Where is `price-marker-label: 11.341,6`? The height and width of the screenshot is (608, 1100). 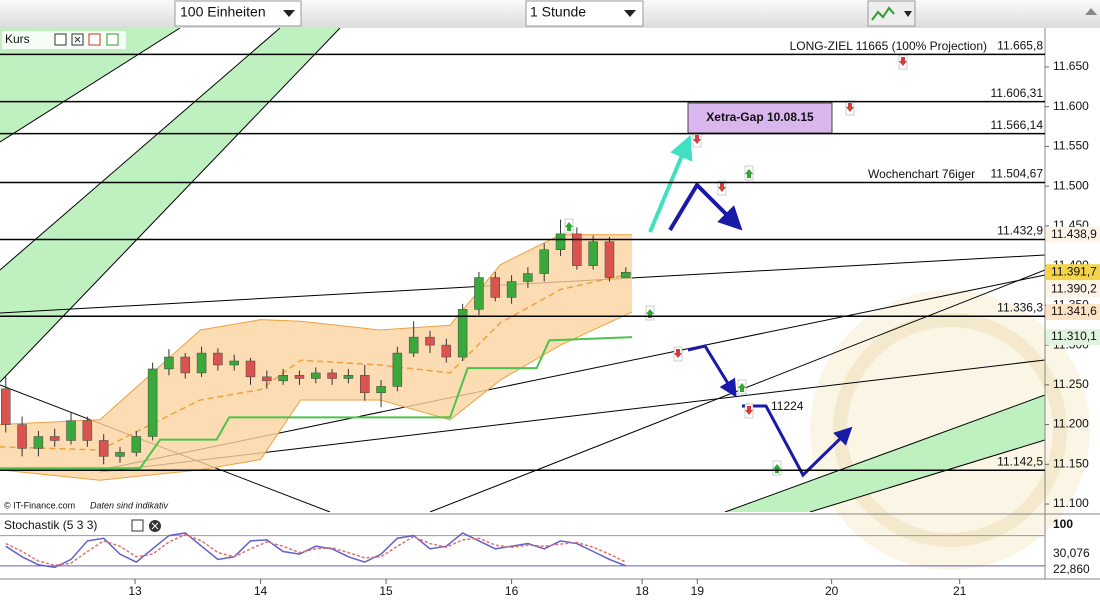 price-marker-label: 11.341,6 is located at coordinates (1074, 311).